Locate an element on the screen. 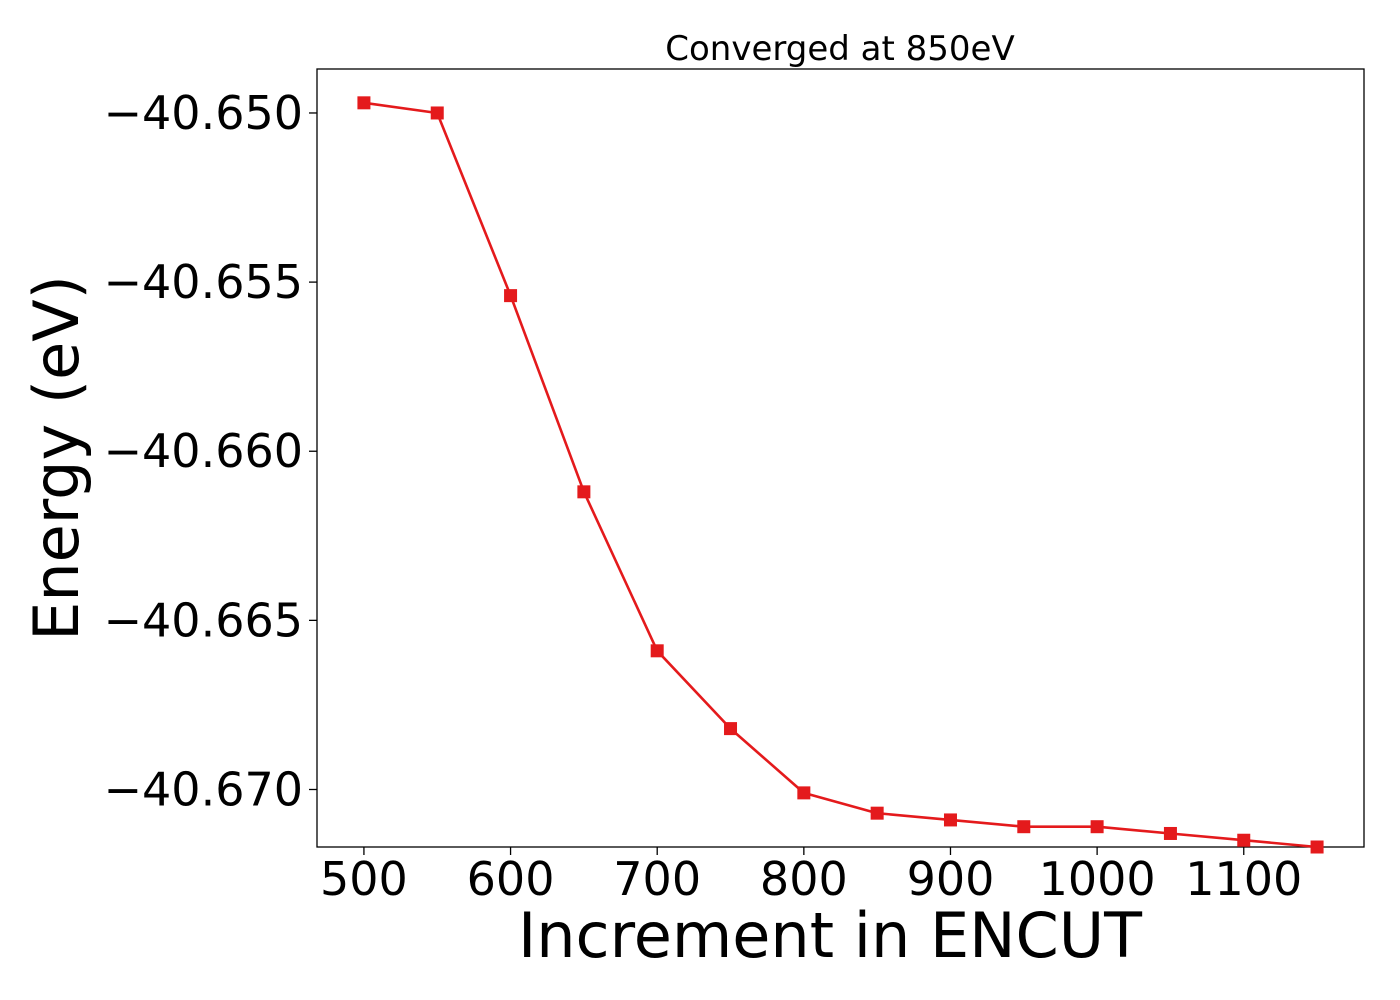 This screenshot has height=1000, width=1400. y-tick-label: −40.650 is located at coordinates (204, 113).